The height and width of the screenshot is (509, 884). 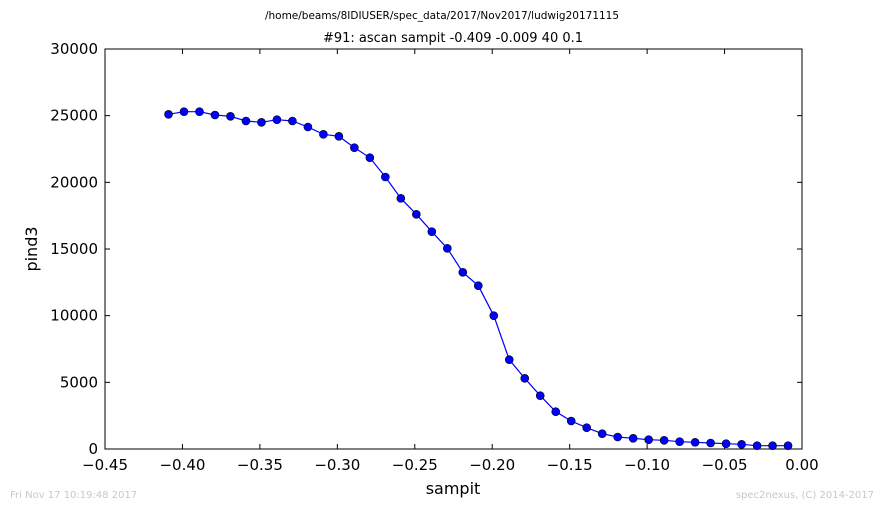 What do you see at coordinates (74, 316) in the screenshot?
I see `y-tick-label: 10000` at bounding box center [74, 316].